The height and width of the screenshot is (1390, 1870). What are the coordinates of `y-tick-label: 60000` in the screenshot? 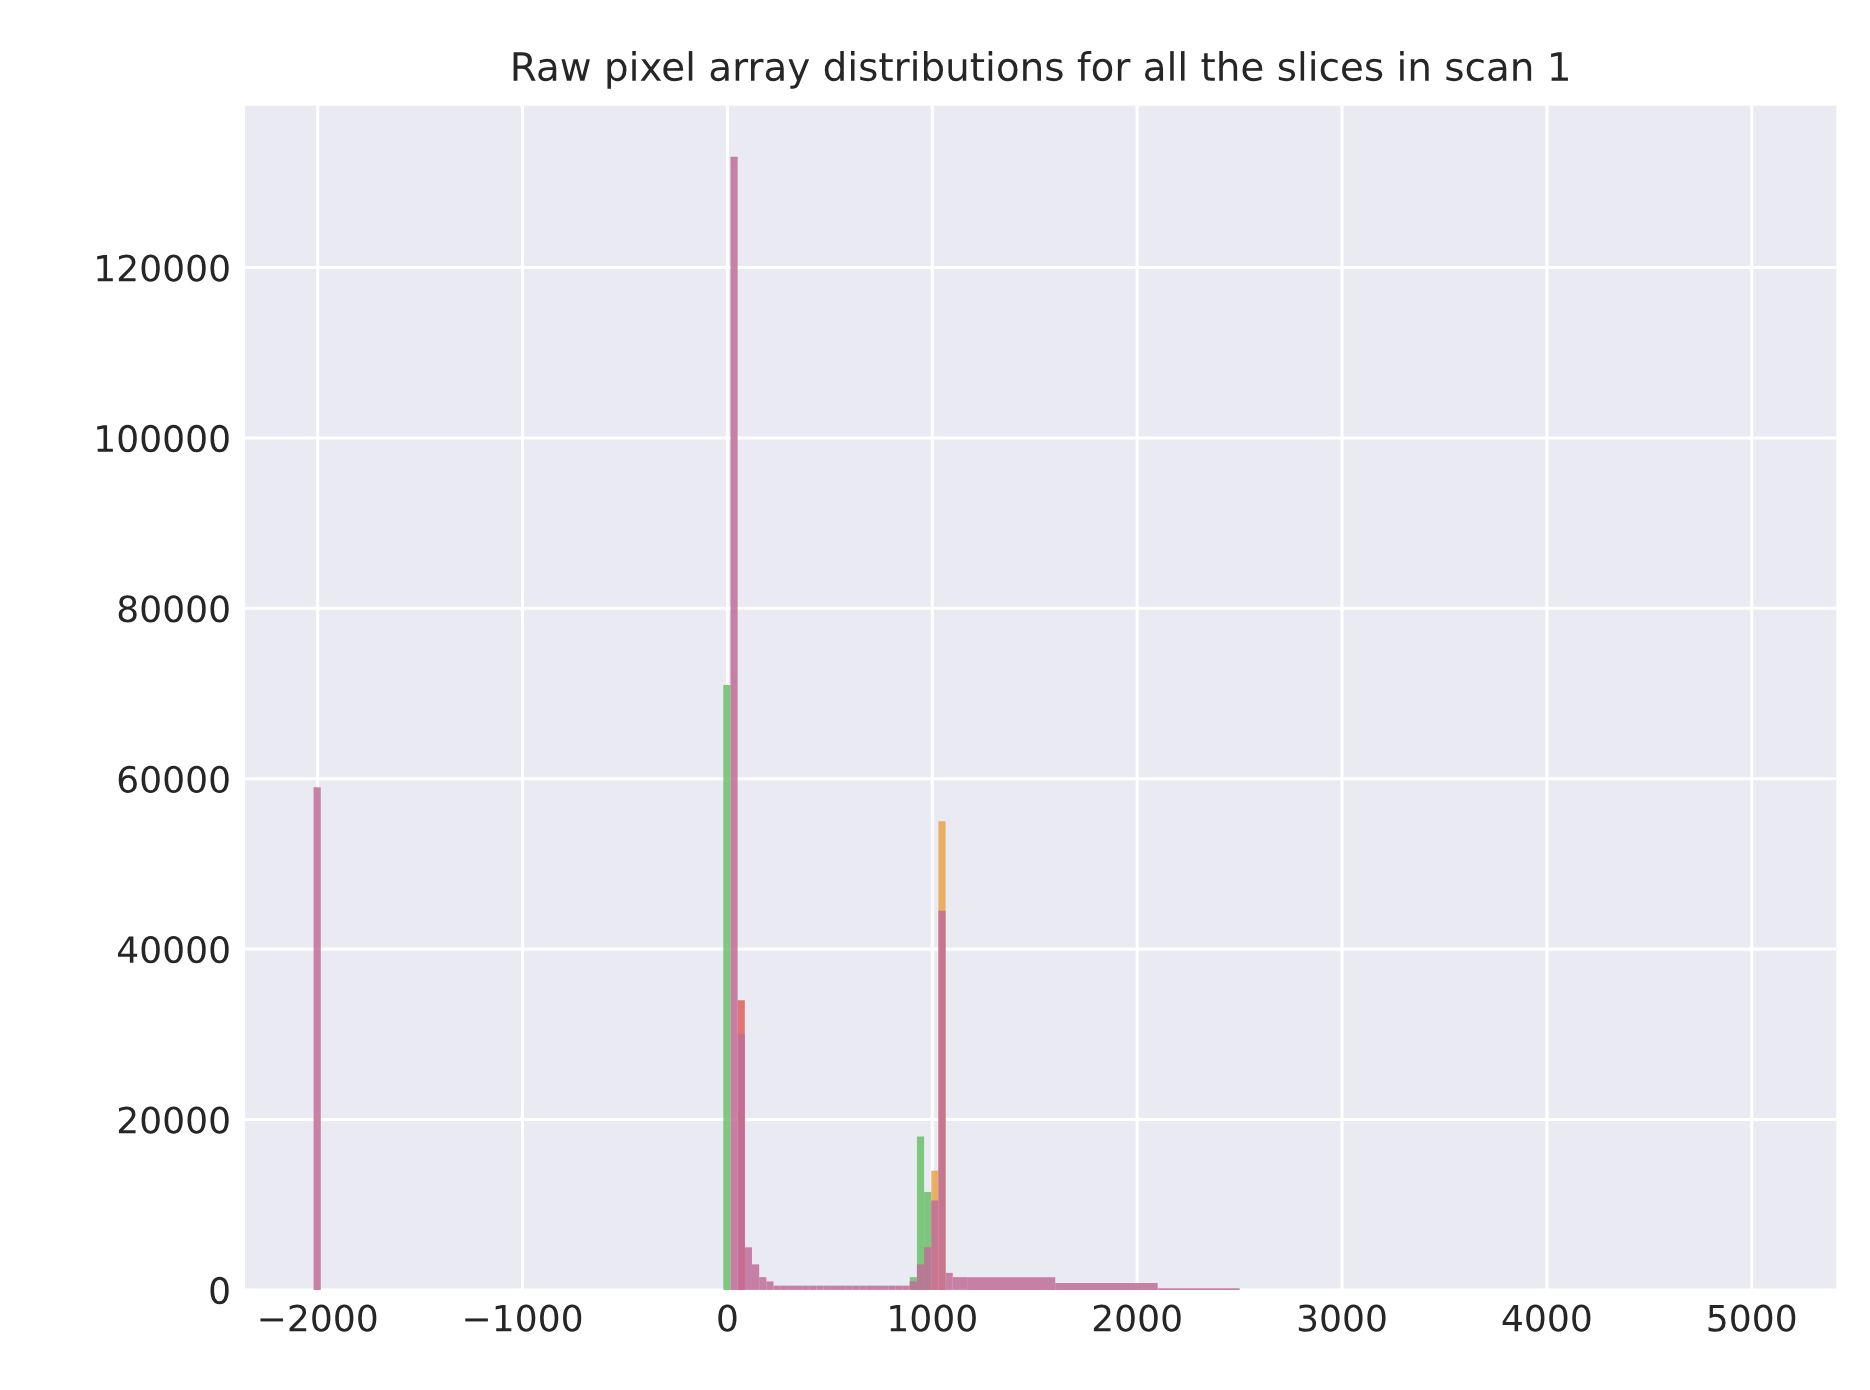 It's located at (173, 779).